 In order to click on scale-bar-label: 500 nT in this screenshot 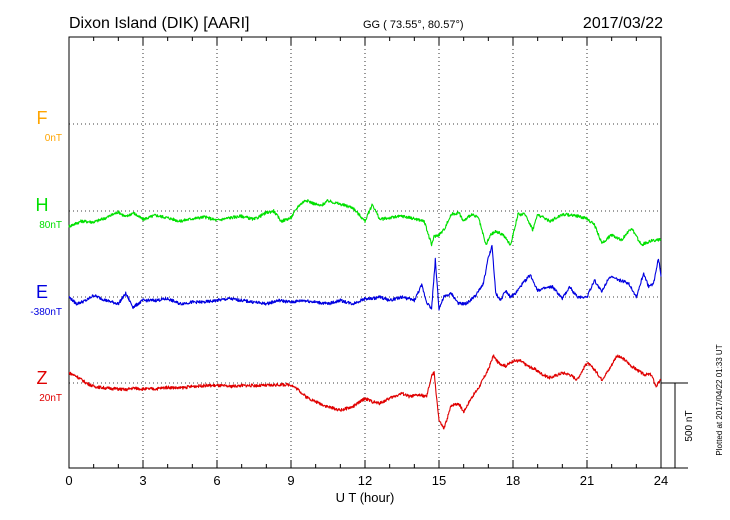, I will do `click(689, 425)`.